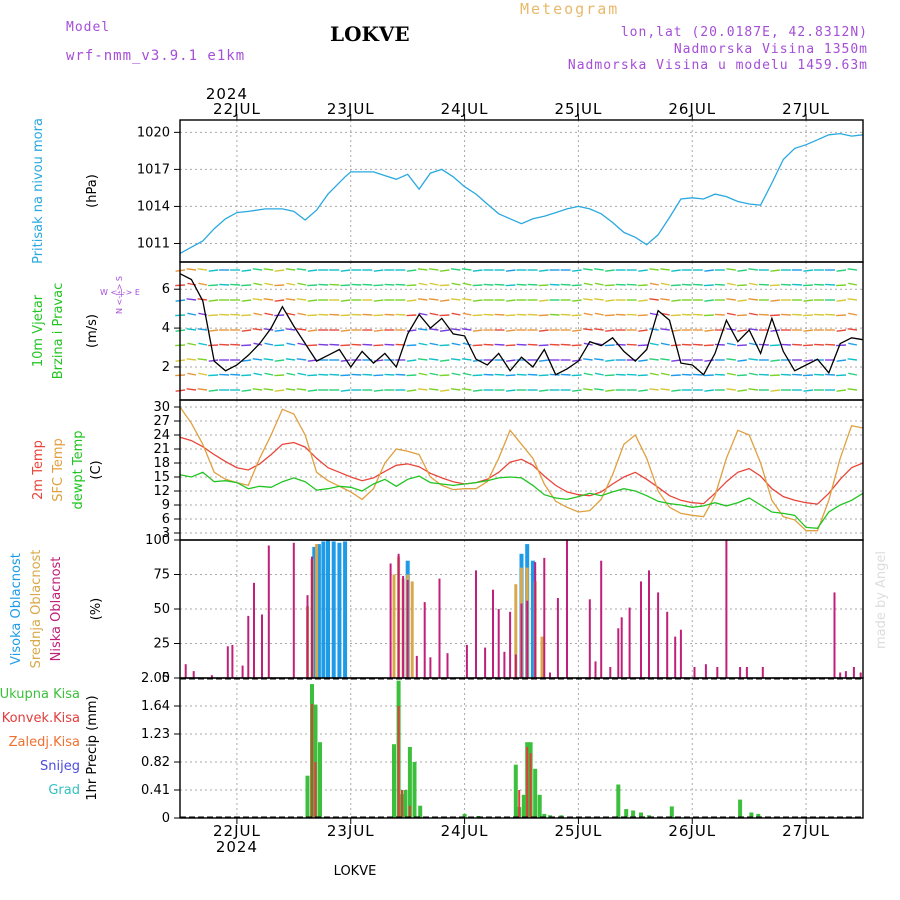 This screenshot has width=900, height=900. Describe the element at coordinates (227, 94) in the screenshot. I see `year-label-top: 2024` at that location.